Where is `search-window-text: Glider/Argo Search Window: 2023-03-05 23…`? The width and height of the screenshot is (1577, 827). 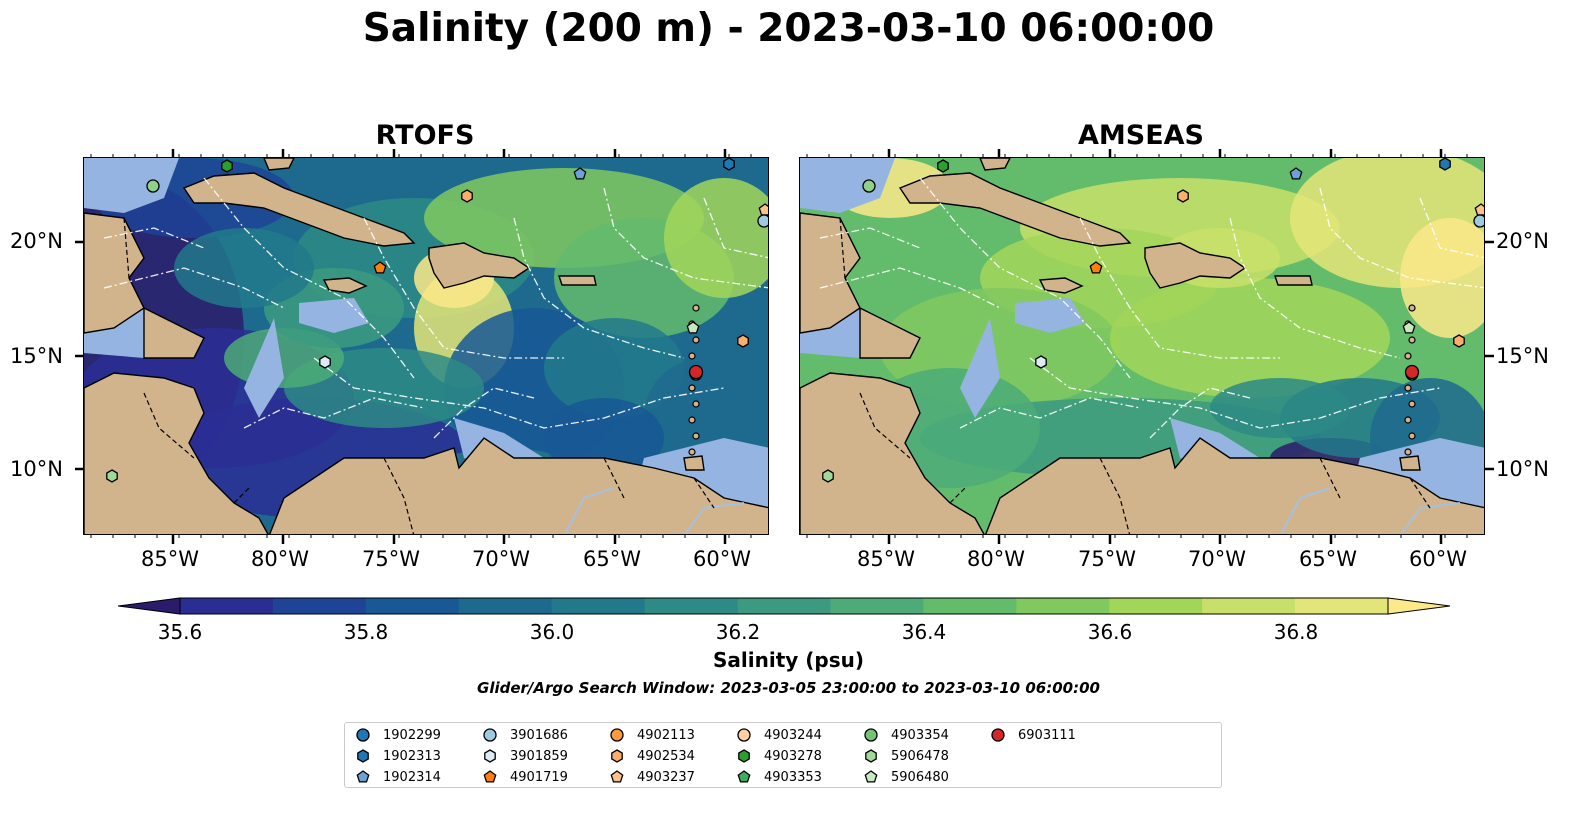 search-window-text: Glider/Argo Search Window: 2023-03-05 23… is located at coordinates (788, 688).